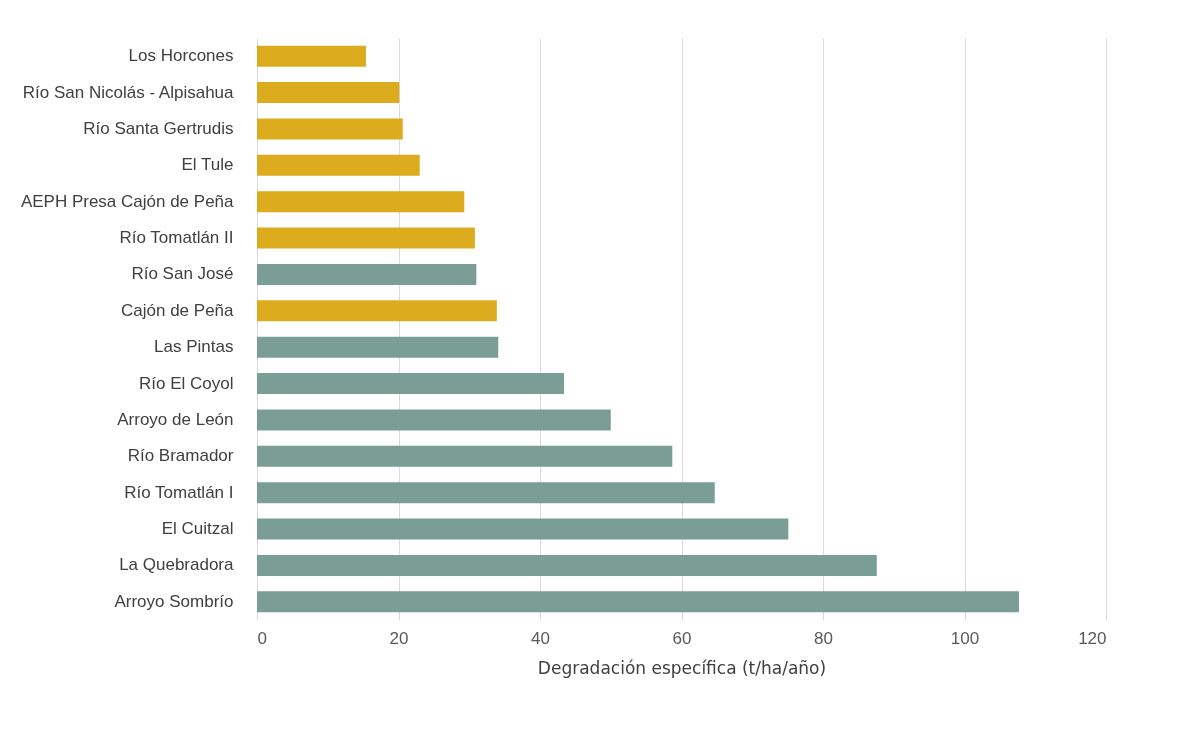  Describe the element at coordinates (965, 638) in the screenshot. I see `x-tick-label: 100` at that location.